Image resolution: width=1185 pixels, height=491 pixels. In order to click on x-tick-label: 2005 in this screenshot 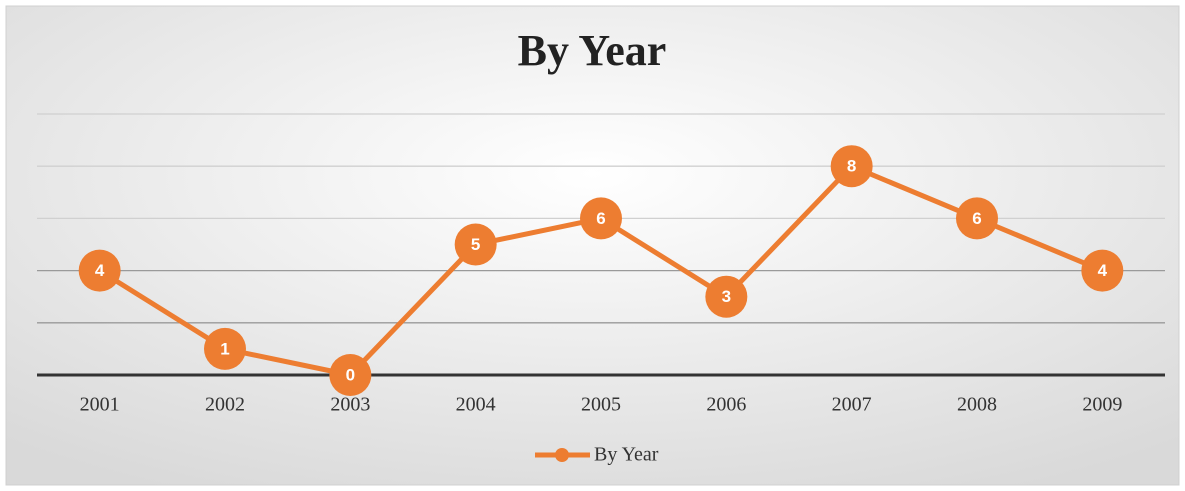, I will do `click(601, 405)`.